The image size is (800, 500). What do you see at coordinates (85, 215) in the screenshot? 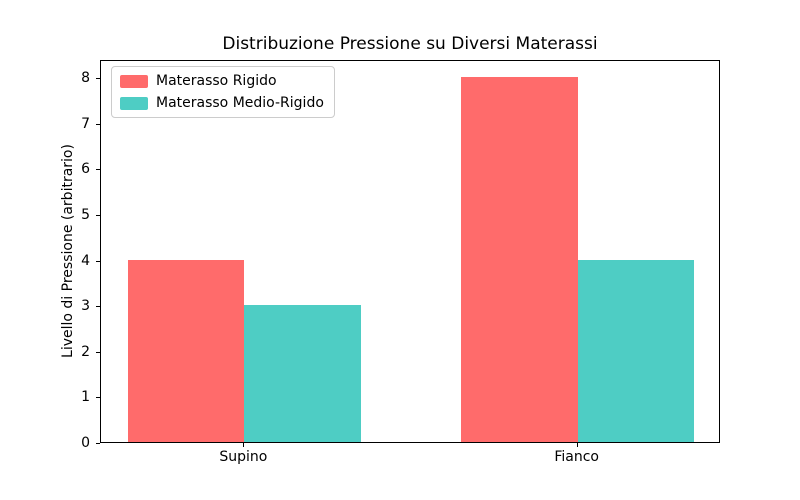
I see `y-tick-label: 5` at bounding box center [85, 215].